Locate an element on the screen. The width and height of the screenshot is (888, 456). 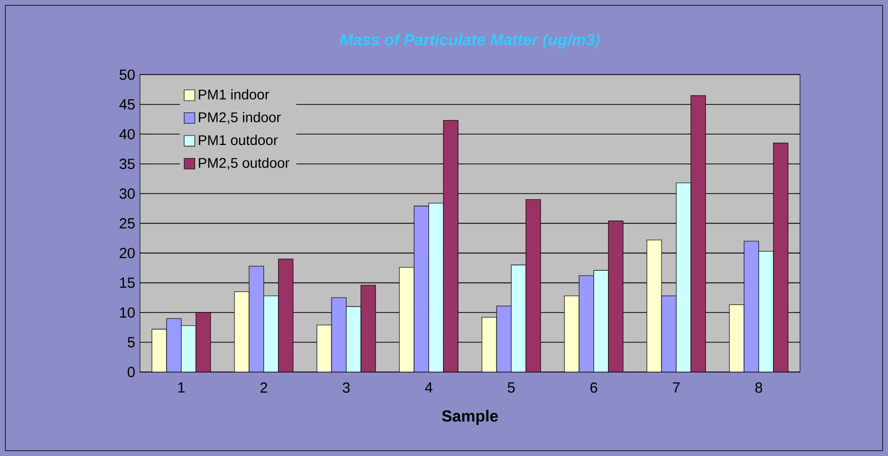
x-tick-label: 3 is located at coordinates (346, 387).